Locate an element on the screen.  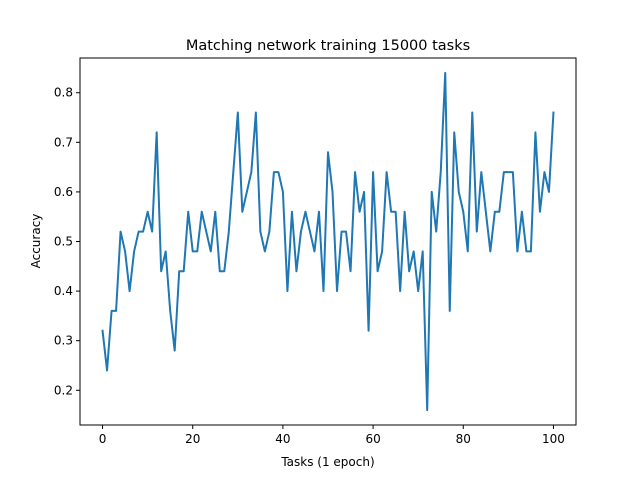
x-axis: 0 20 40 60 80 100 is located at coordinates (332, 435).